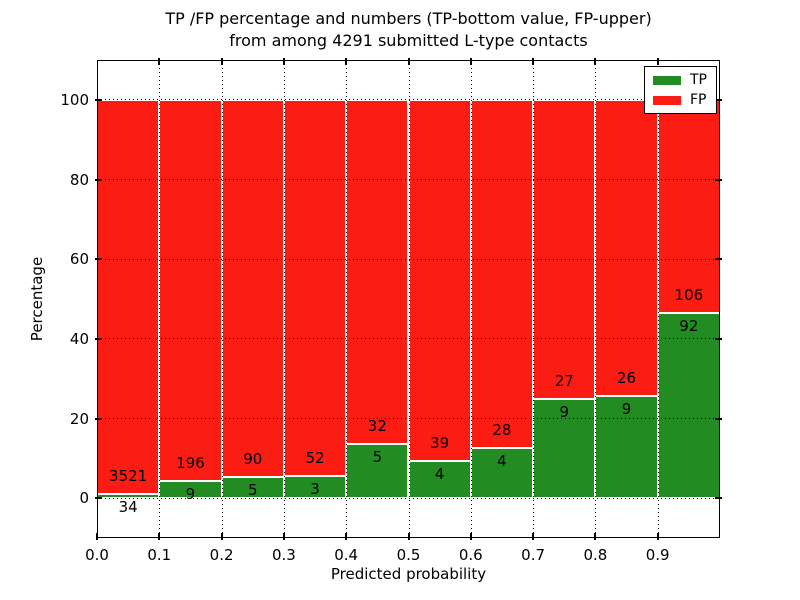 The image size is (800, 600). What do you see at coordinates (667, 80) in the screenshot?
I see `legend-swatch-tp-icon` at bounding box center [667, 80].